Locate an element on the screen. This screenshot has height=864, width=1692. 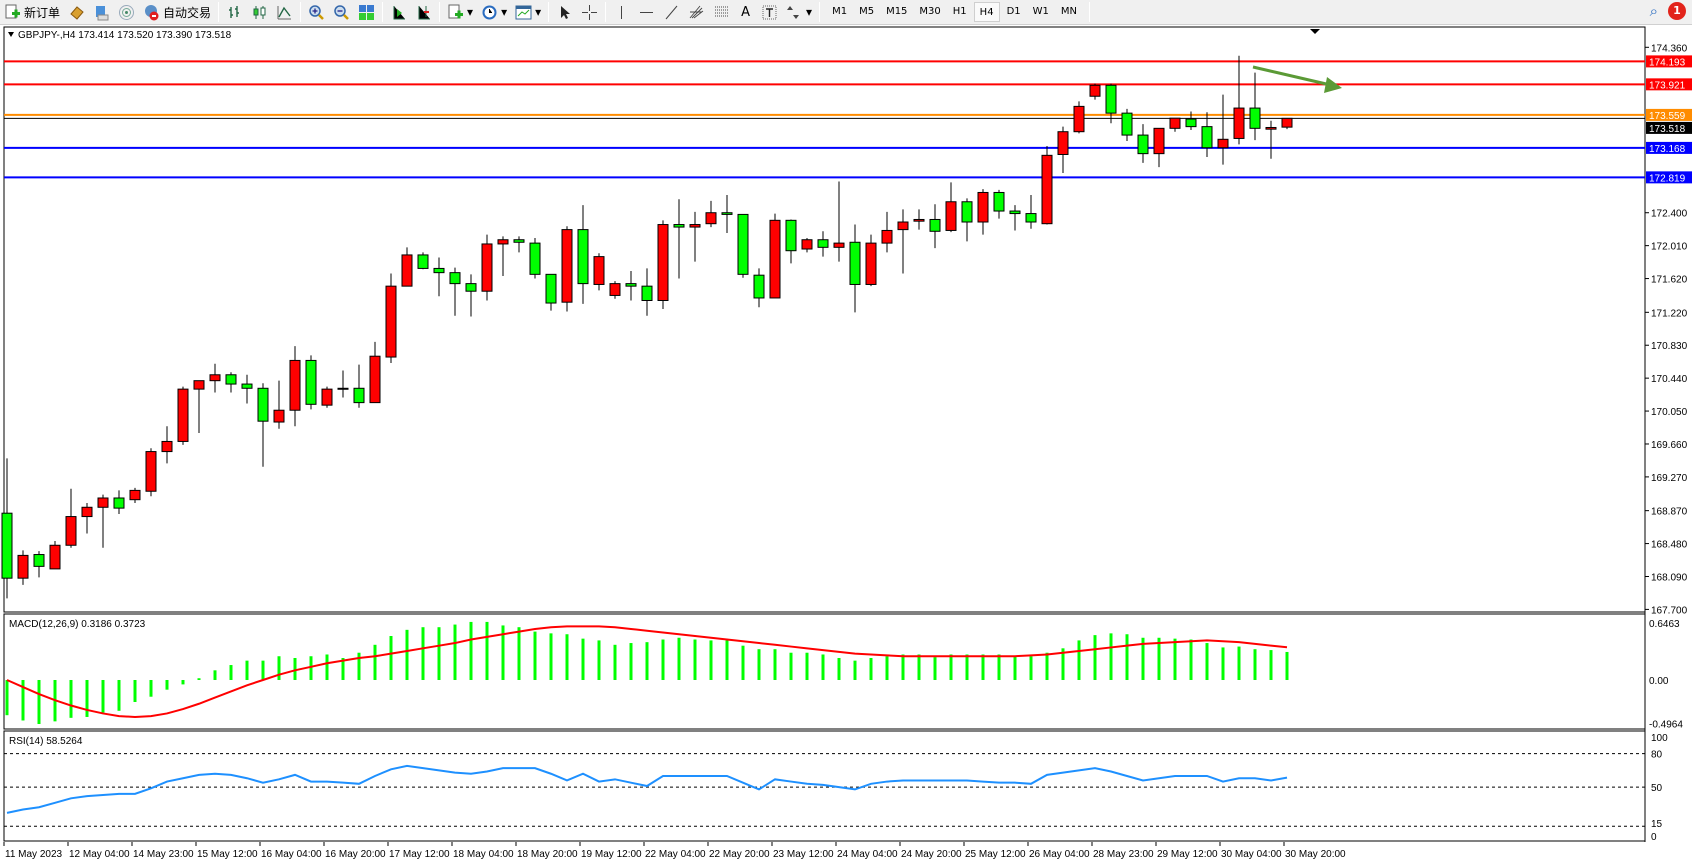
zoom-in-button is located at coordinates (316, 12).